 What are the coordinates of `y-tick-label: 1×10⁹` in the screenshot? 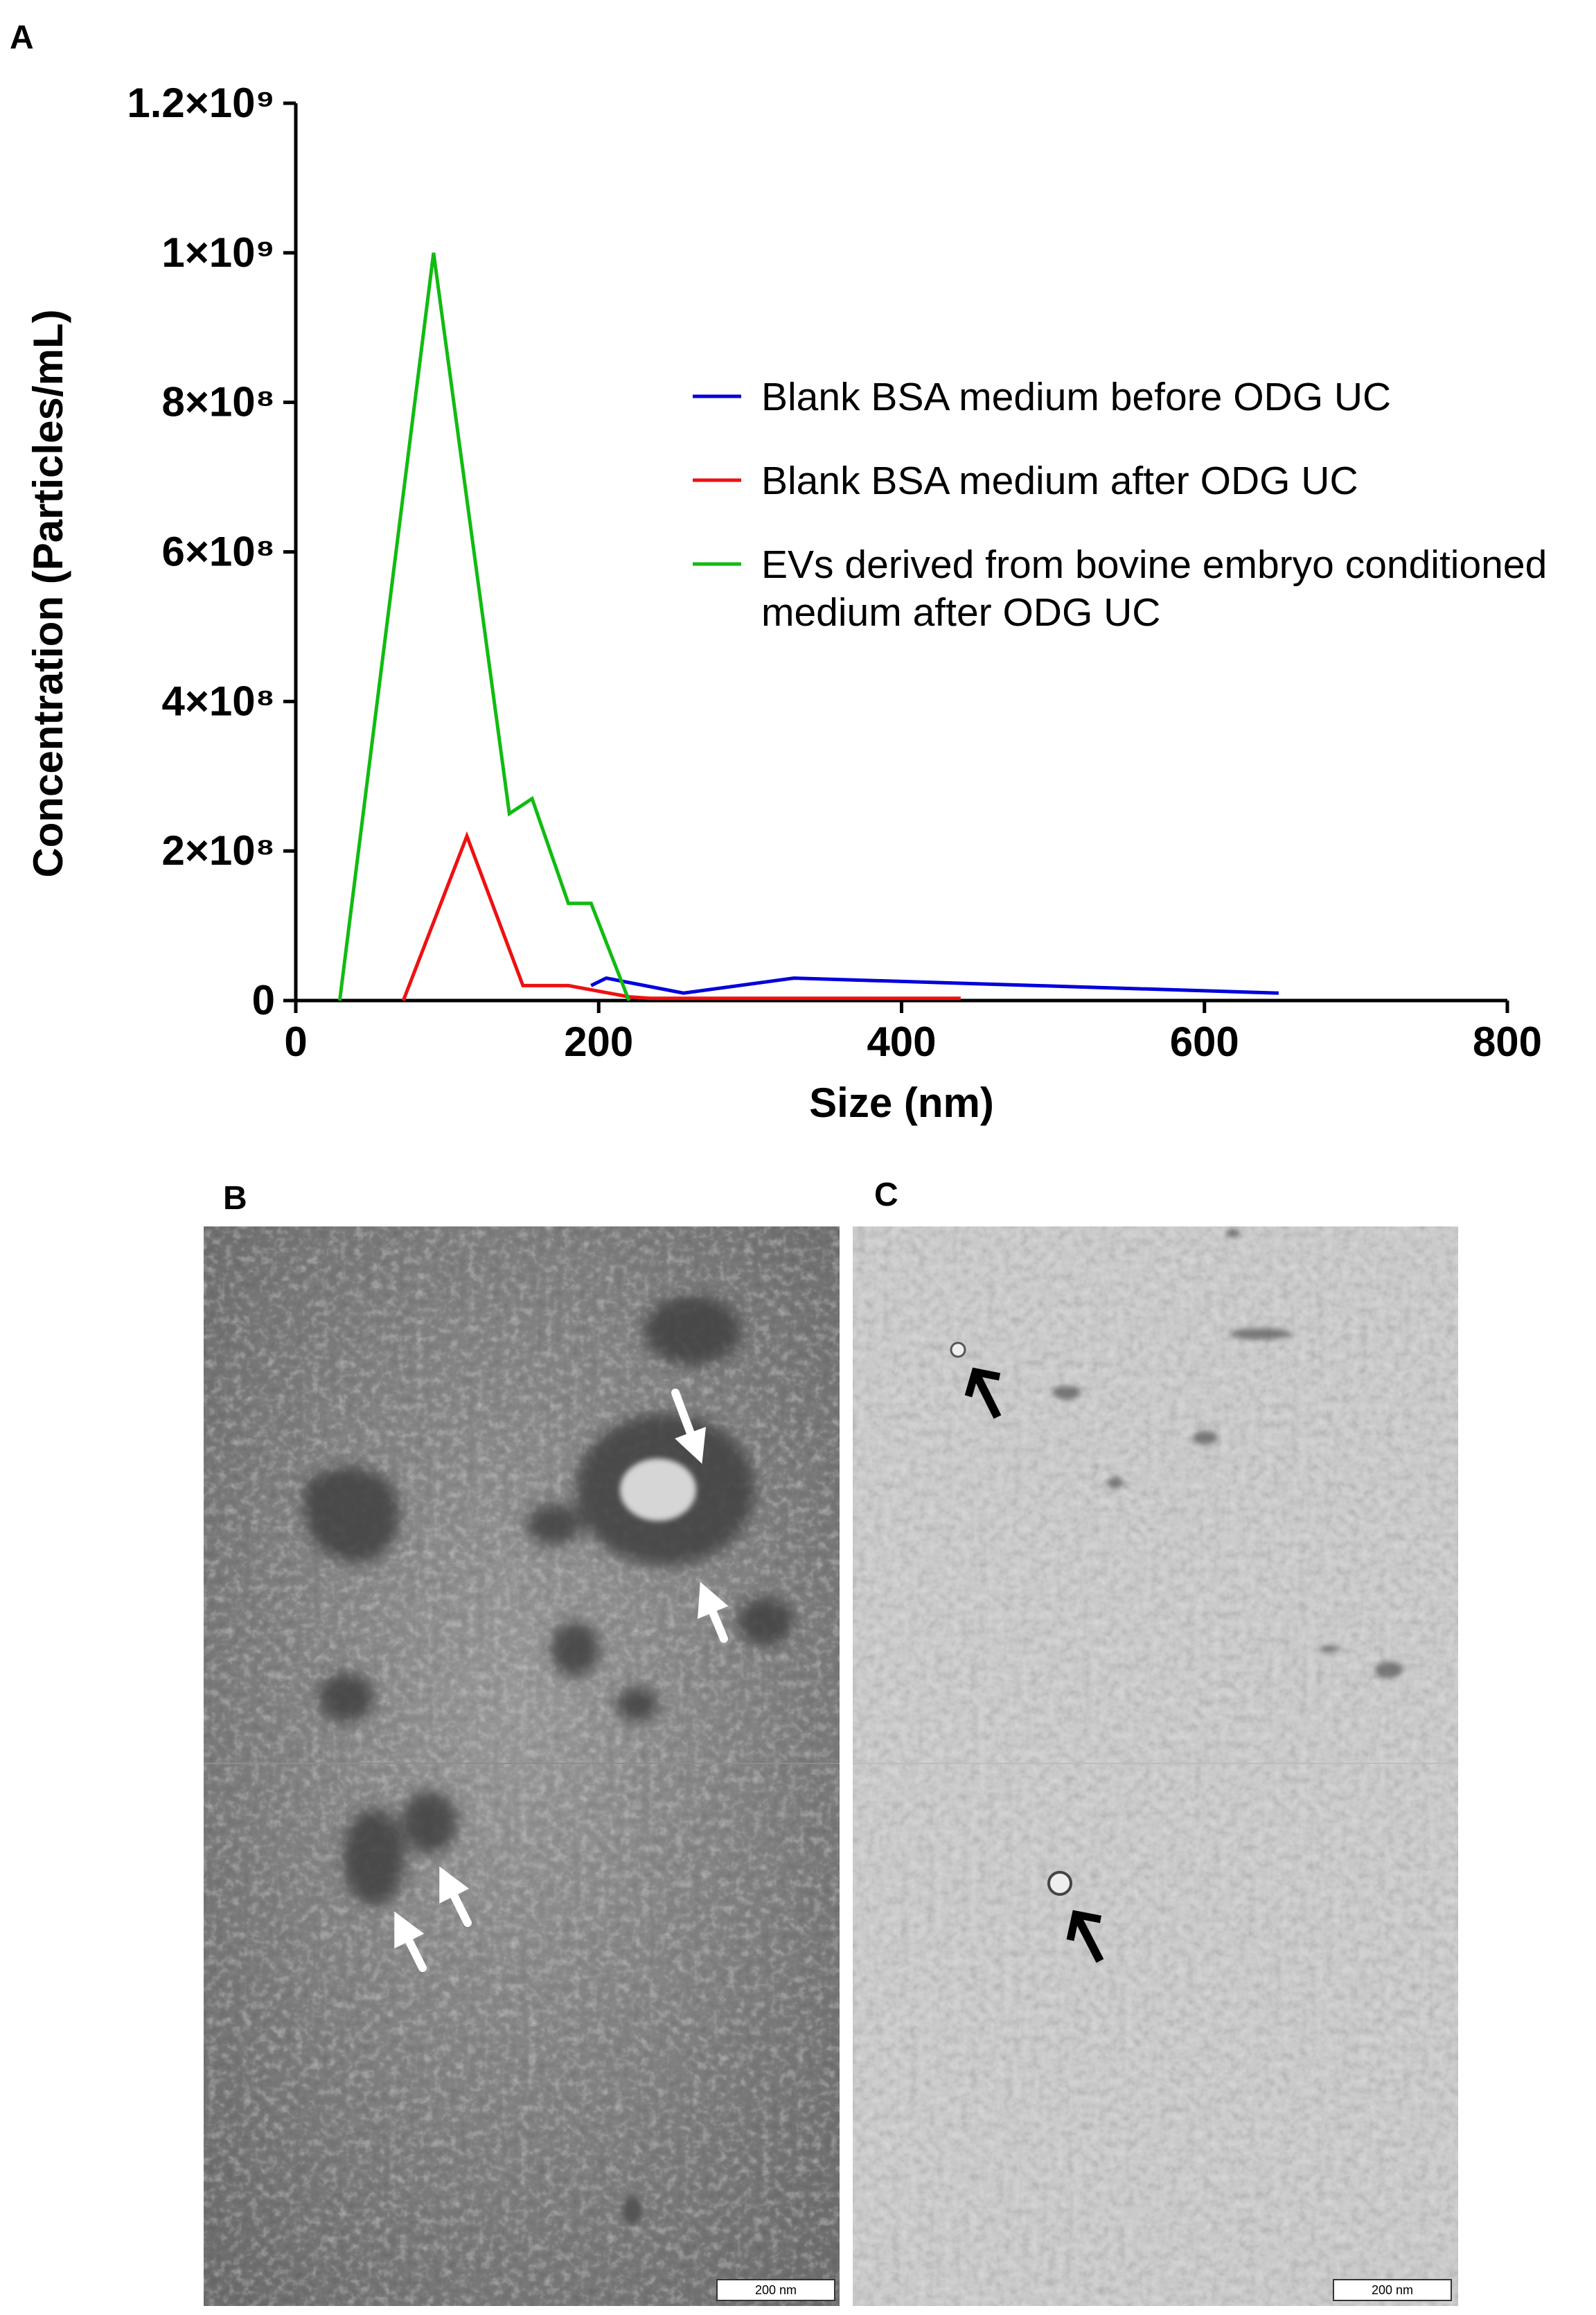 It's located at (218, 252).